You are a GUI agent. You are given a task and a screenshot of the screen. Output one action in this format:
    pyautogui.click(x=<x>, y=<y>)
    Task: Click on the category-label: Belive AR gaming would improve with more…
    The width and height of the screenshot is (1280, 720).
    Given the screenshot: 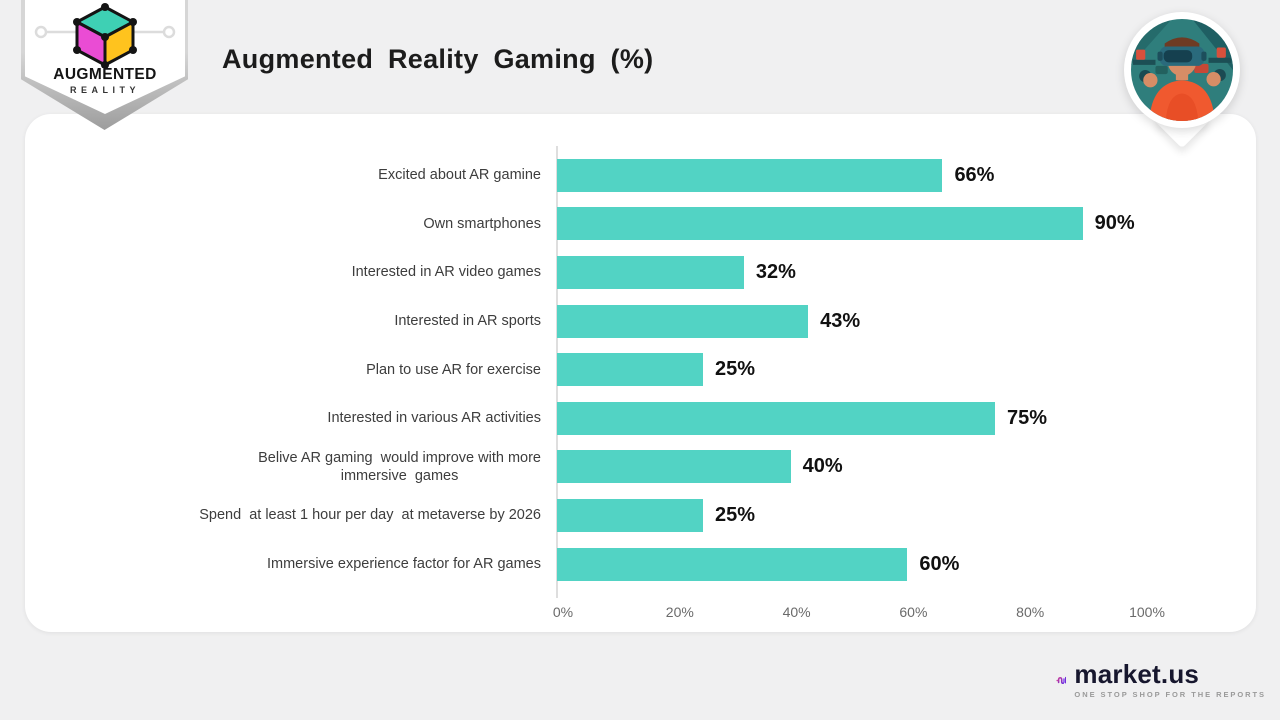 What is the action you would take?
    pyautogui.click(x=399, y=466)
    